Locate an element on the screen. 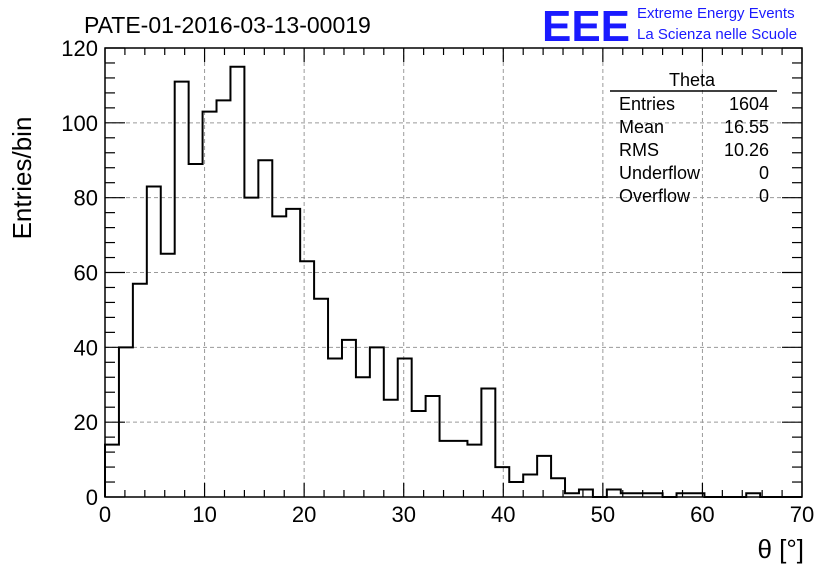 This screenshot has width=836, height=572. x-tick-label: 50 is located at coordinates (603, 514).